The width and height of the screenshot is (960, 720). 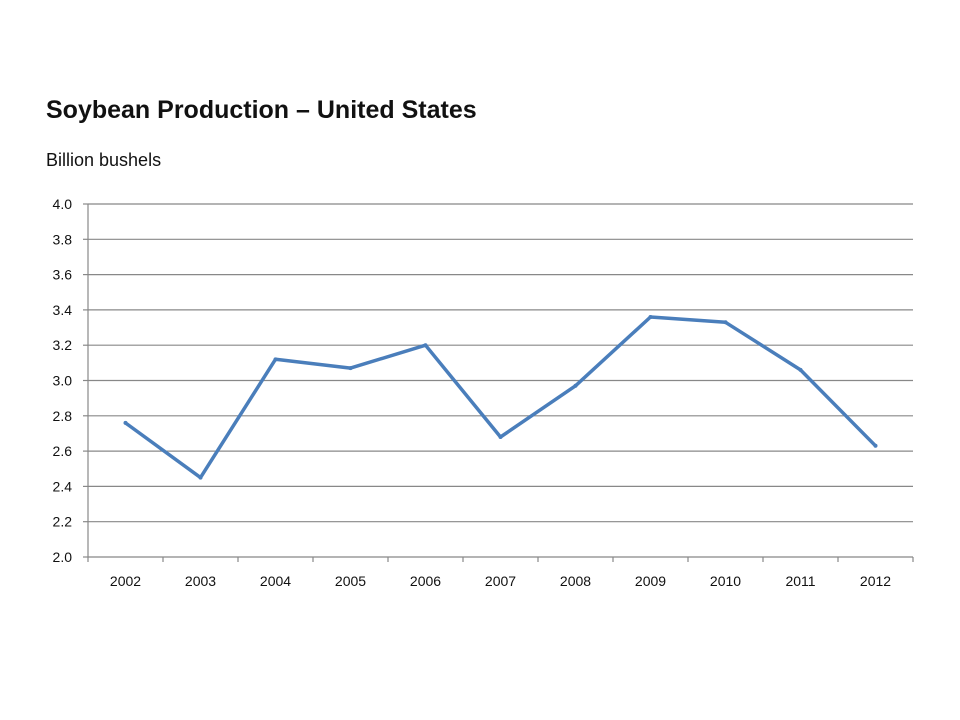 What do you see at coordinates (63, 275) in the screenshot?
I see `y-tick-label: 3.6` at bounding box center [63, 275].